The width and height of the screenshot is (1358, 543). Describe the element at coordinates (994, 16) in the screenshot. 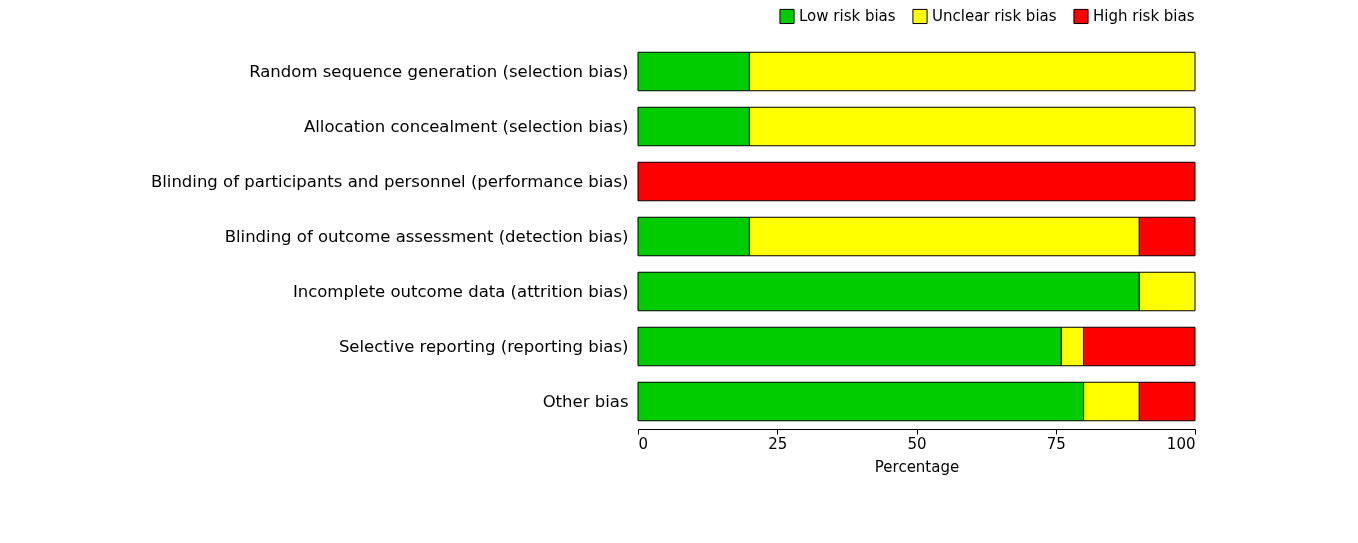

I see `legend-label: Unclear risk bias` at that location.